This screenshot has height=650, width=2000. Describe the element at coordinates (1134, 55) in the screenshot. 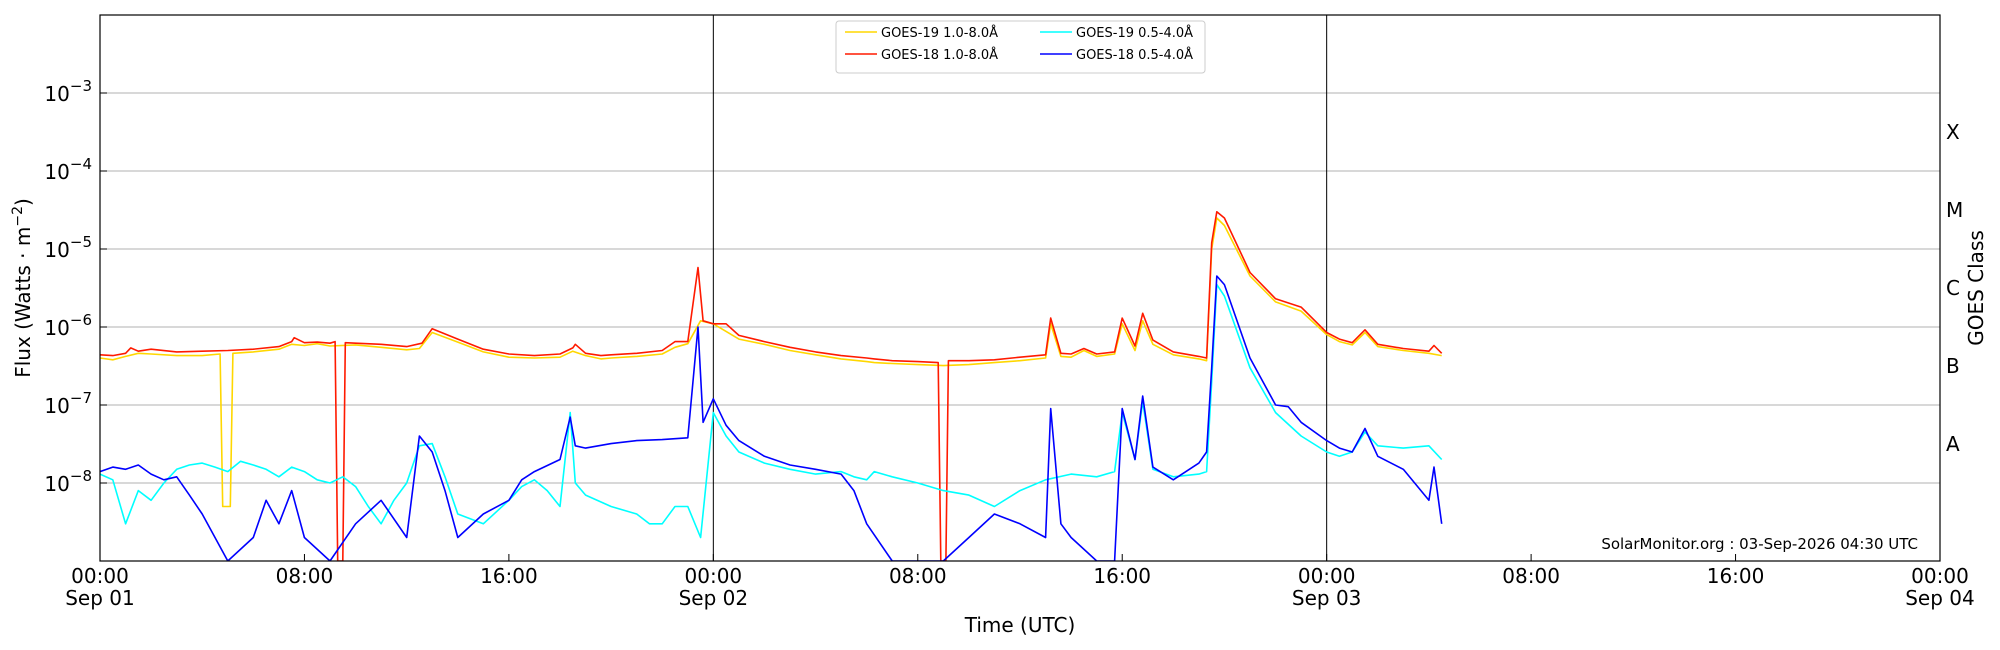

I see `legend-entry-label: GOES-18 0.5-4.0Å` at that location.